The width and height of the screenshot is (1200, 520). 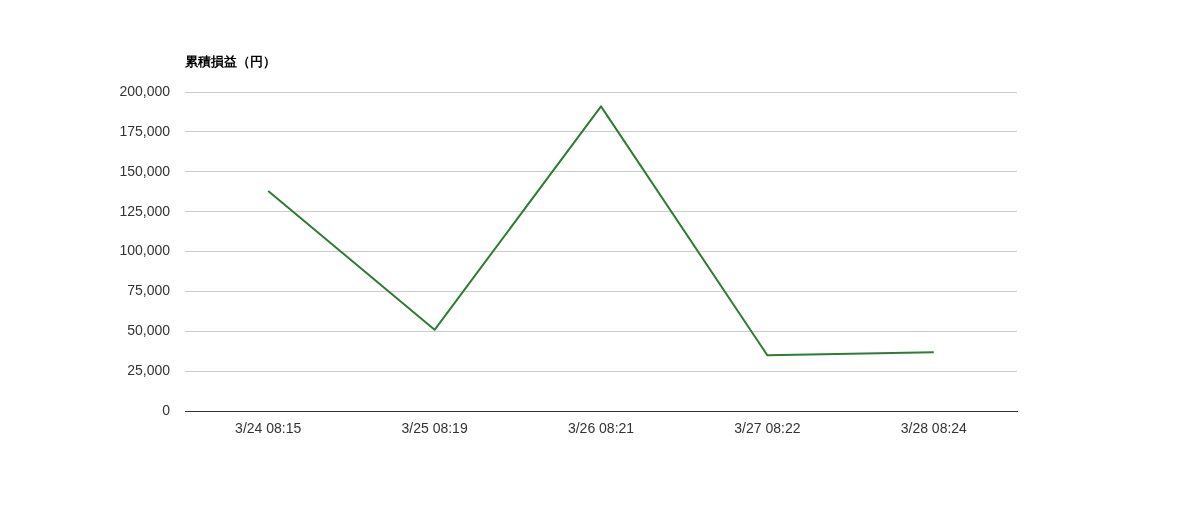 I want to click on x-tick-label: 3/26 08:21, so click(x=601, y=428).